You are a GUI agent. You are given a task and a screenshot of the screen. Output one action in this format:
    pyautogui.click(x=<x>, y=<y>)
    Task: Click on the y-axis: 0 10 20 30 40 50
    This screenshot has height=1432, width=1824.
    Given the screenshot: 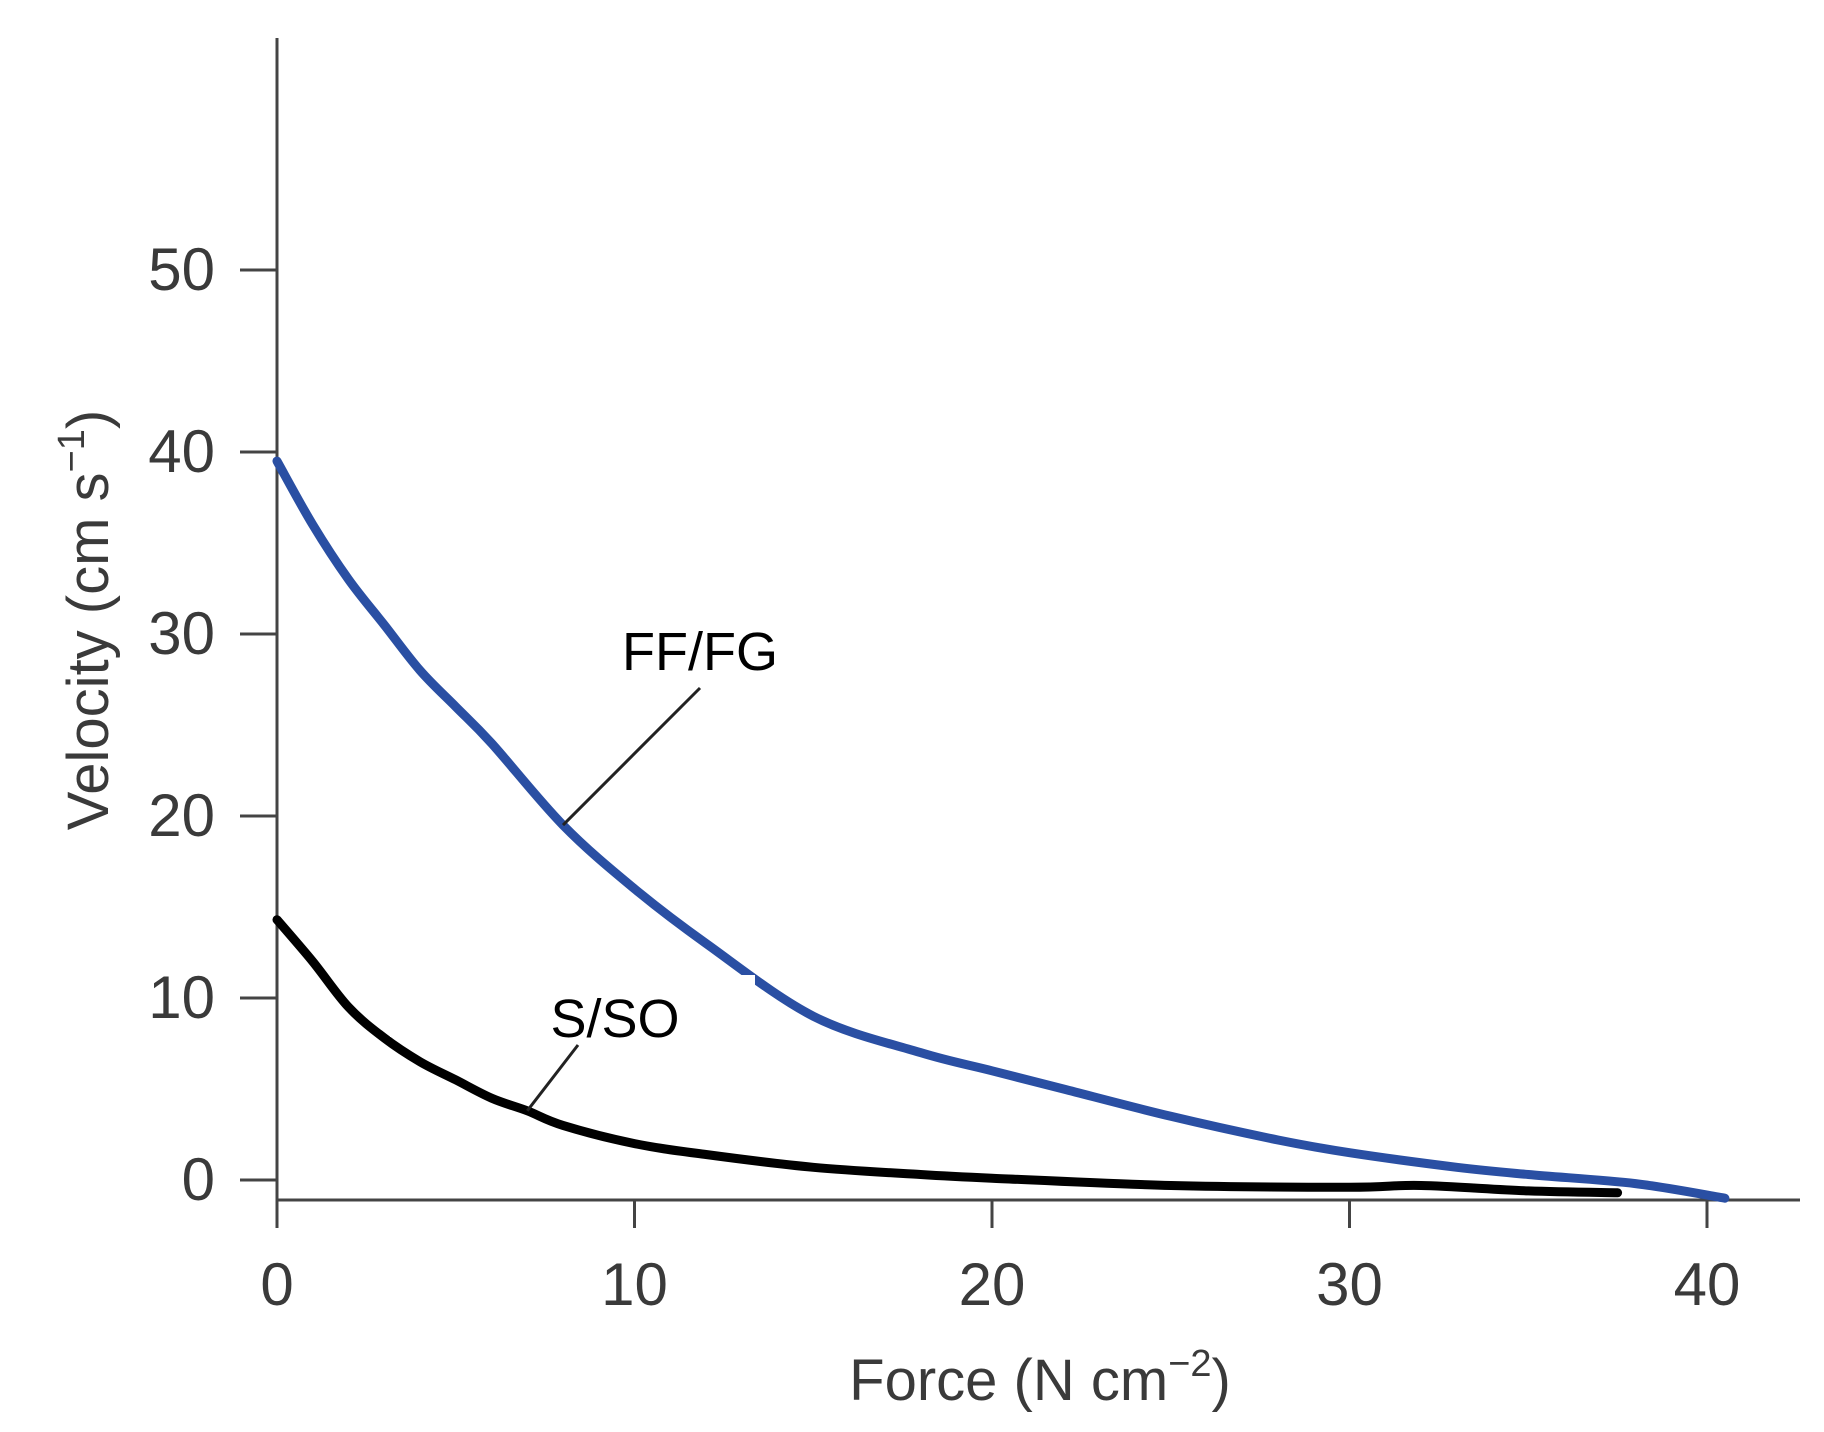 What is the action you would take?
    pyautogui.click(x=213, y=625)
    